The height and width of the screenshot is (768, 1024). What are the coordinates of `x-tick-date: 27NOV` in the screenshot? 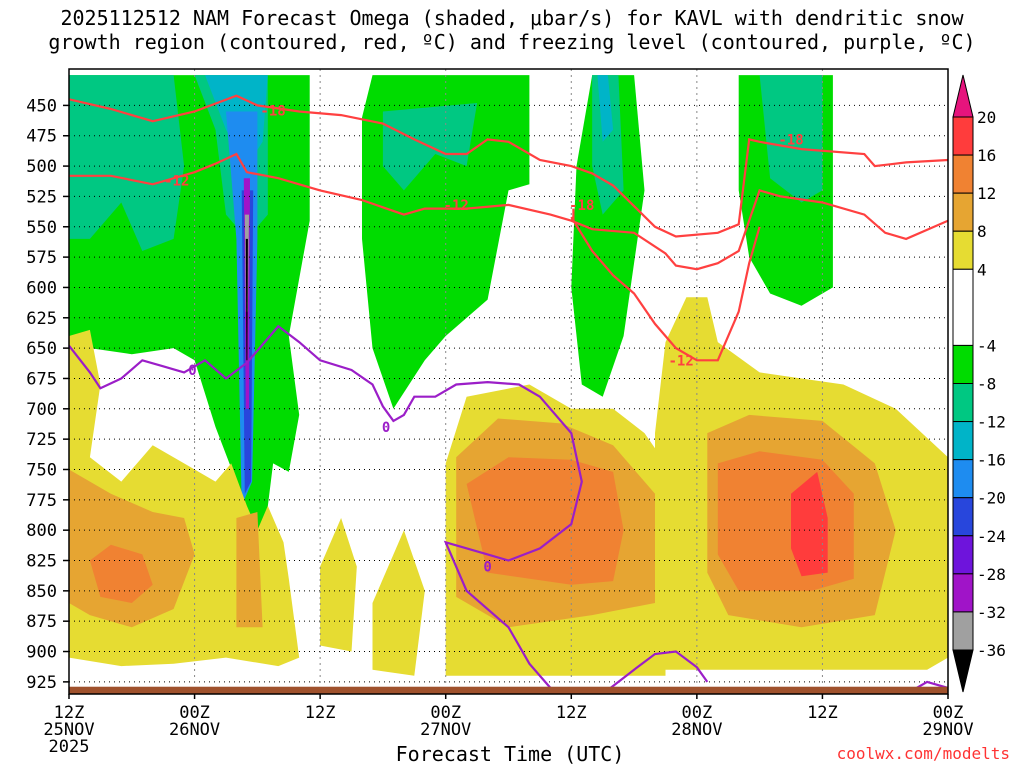 It's located at (445, 730).